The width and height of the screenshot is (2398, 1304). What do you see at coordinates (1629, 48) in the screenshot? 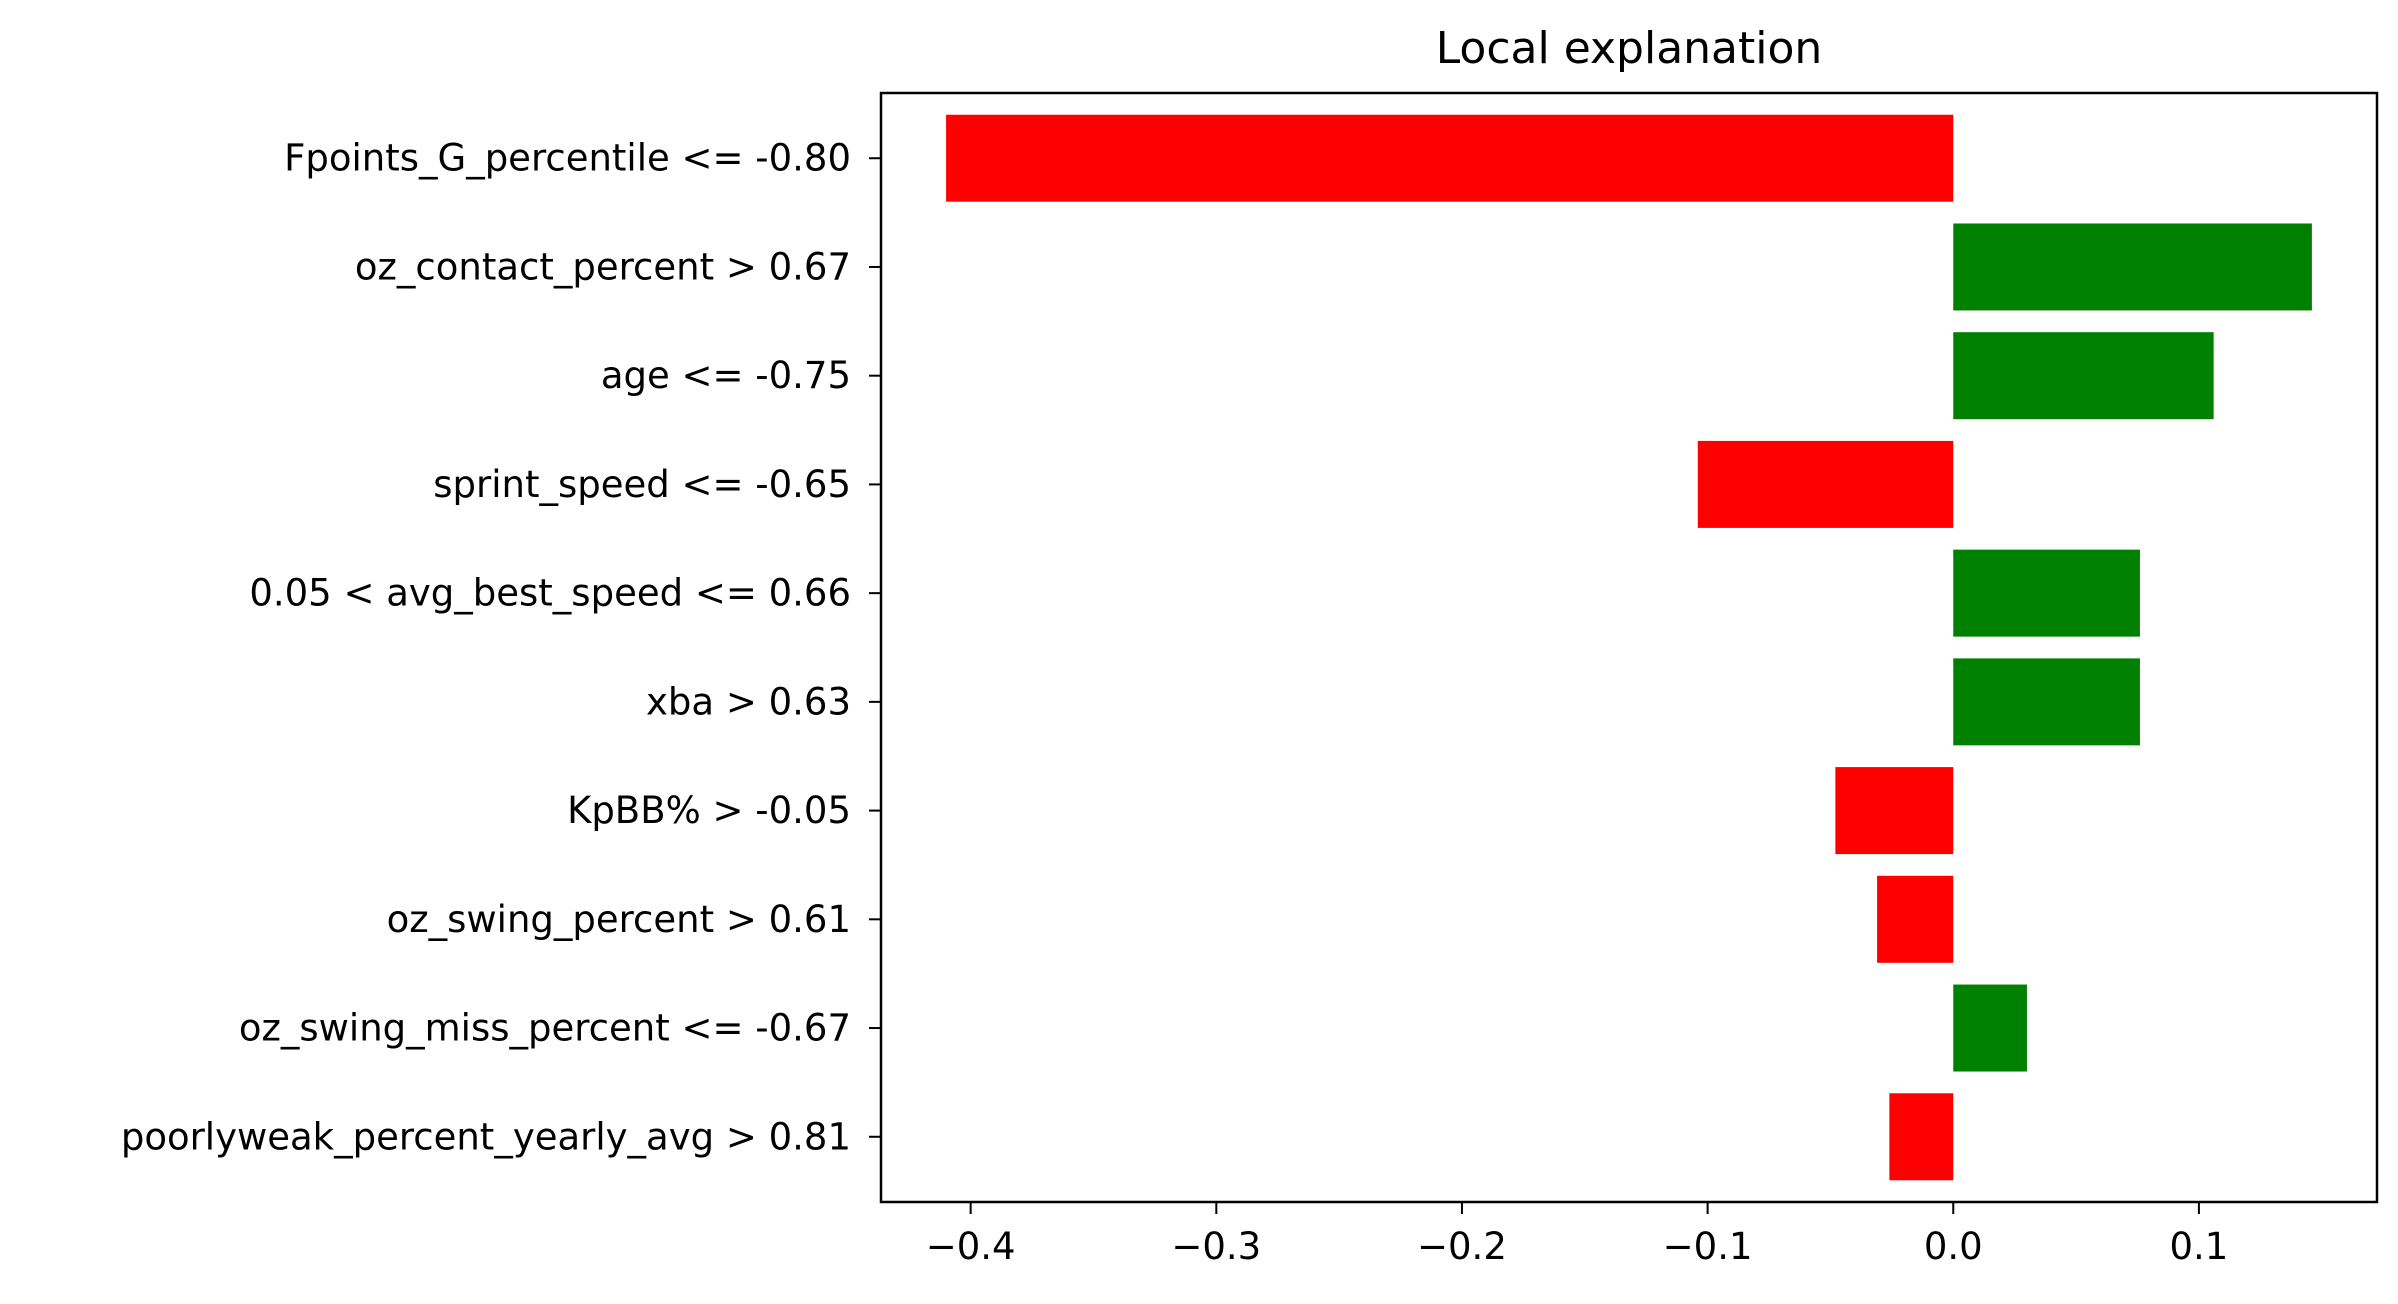
I see `chart-title: Local explanation` at bounding box center [1629, 48].